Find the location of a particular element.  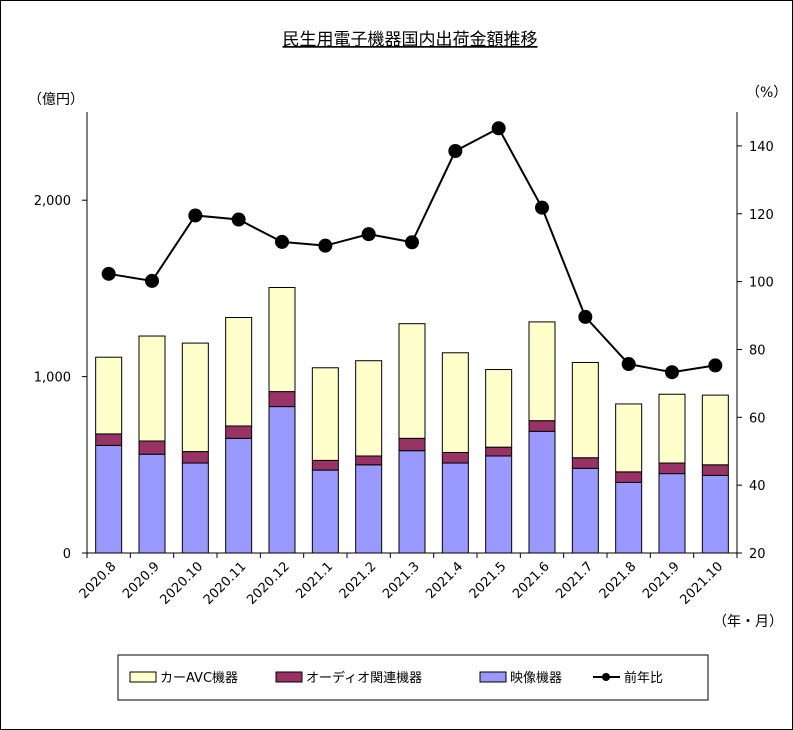

right-tick-label-140: 140 is located at coordinates (761, 147).